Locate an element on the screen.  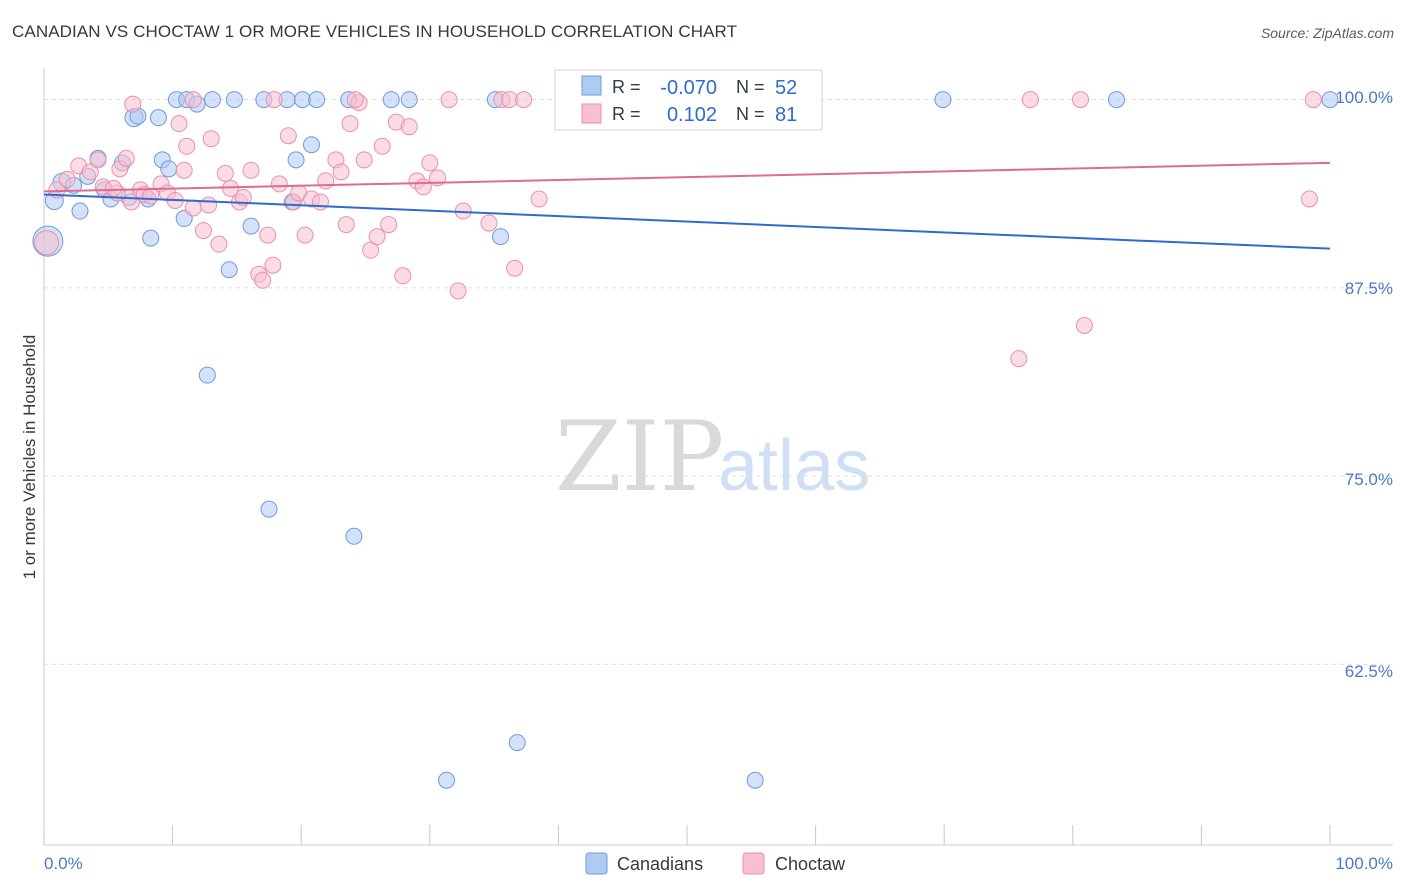
y-tick-label-62-5: 62.5% is located at coordinates (1369, 671).